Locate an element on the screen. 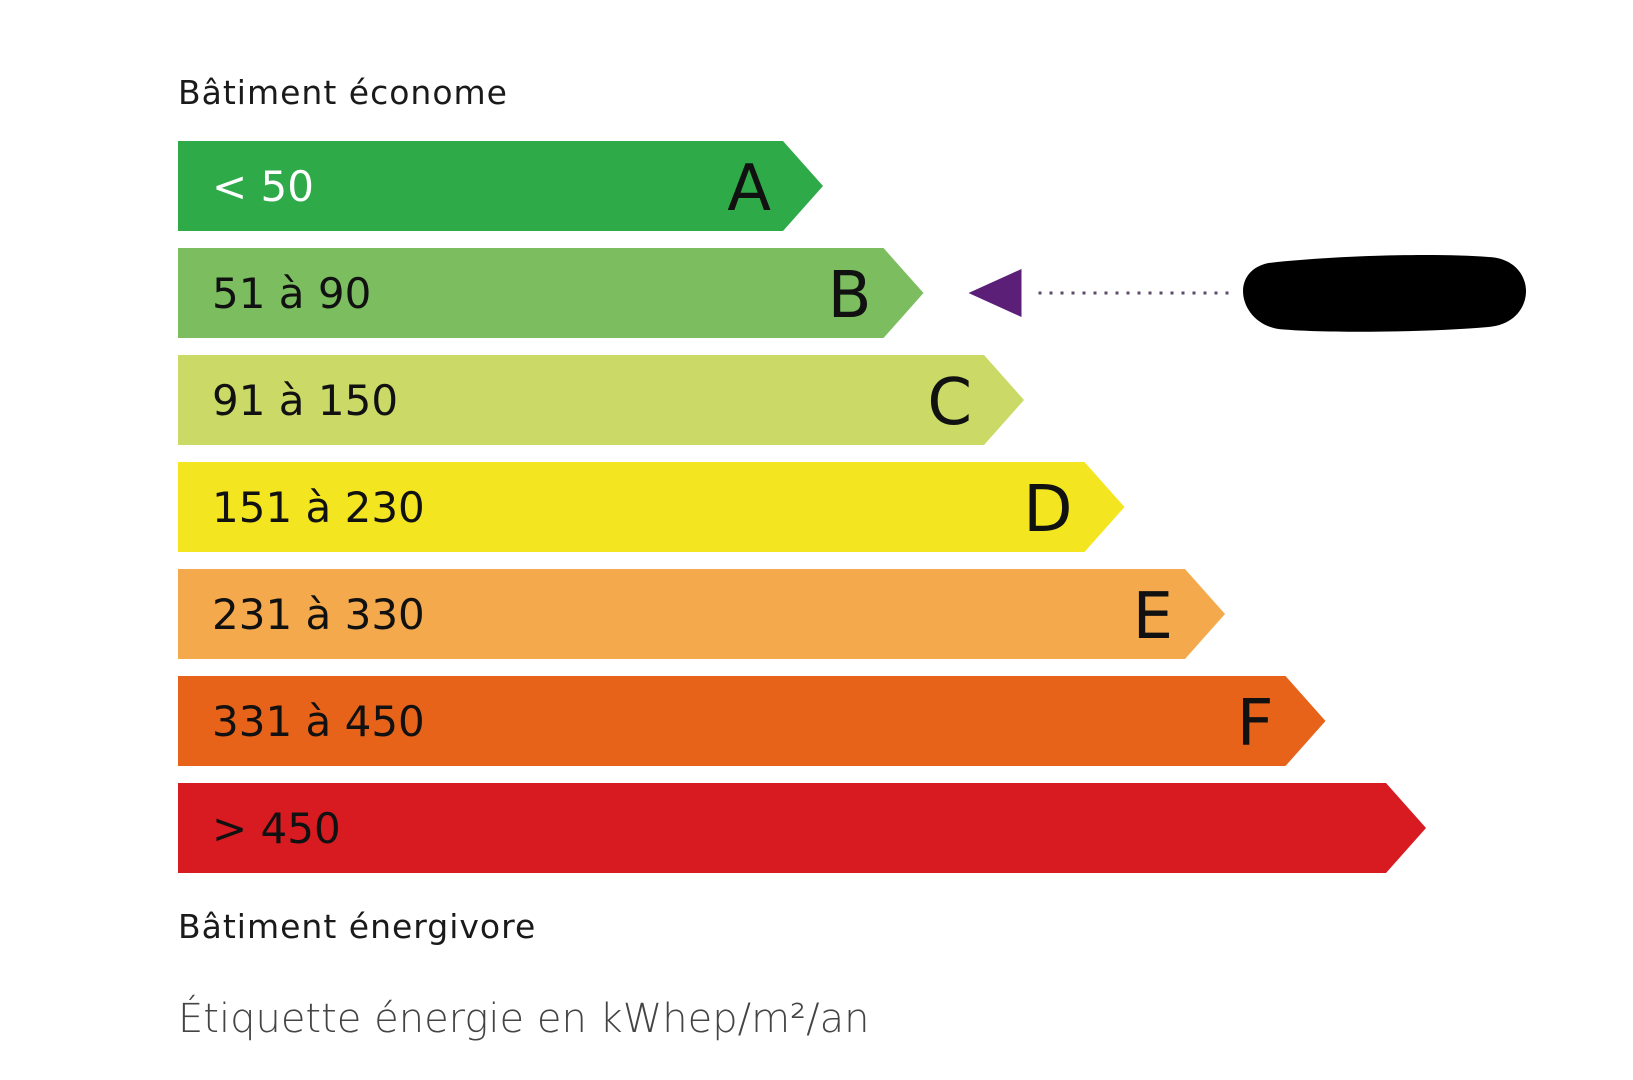  redacted-value is located at coordinates (1384, 293).